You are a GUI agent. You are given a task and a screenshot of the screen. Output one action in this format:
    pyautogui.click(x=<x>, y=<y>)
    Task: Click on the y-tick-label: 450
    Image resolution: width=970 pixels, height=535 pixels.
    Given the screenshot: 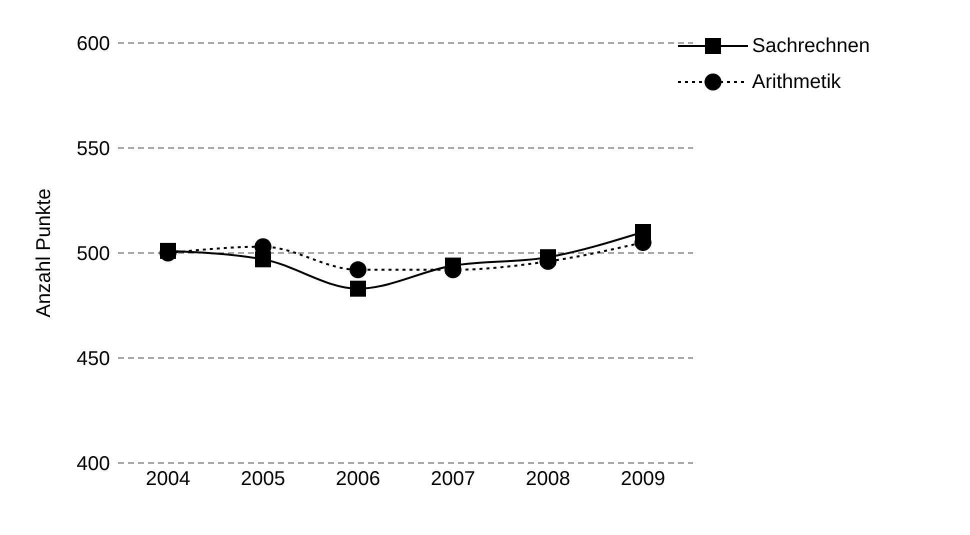 What is the action you would take?
    pyautogui.click(x=93, y=359)
    